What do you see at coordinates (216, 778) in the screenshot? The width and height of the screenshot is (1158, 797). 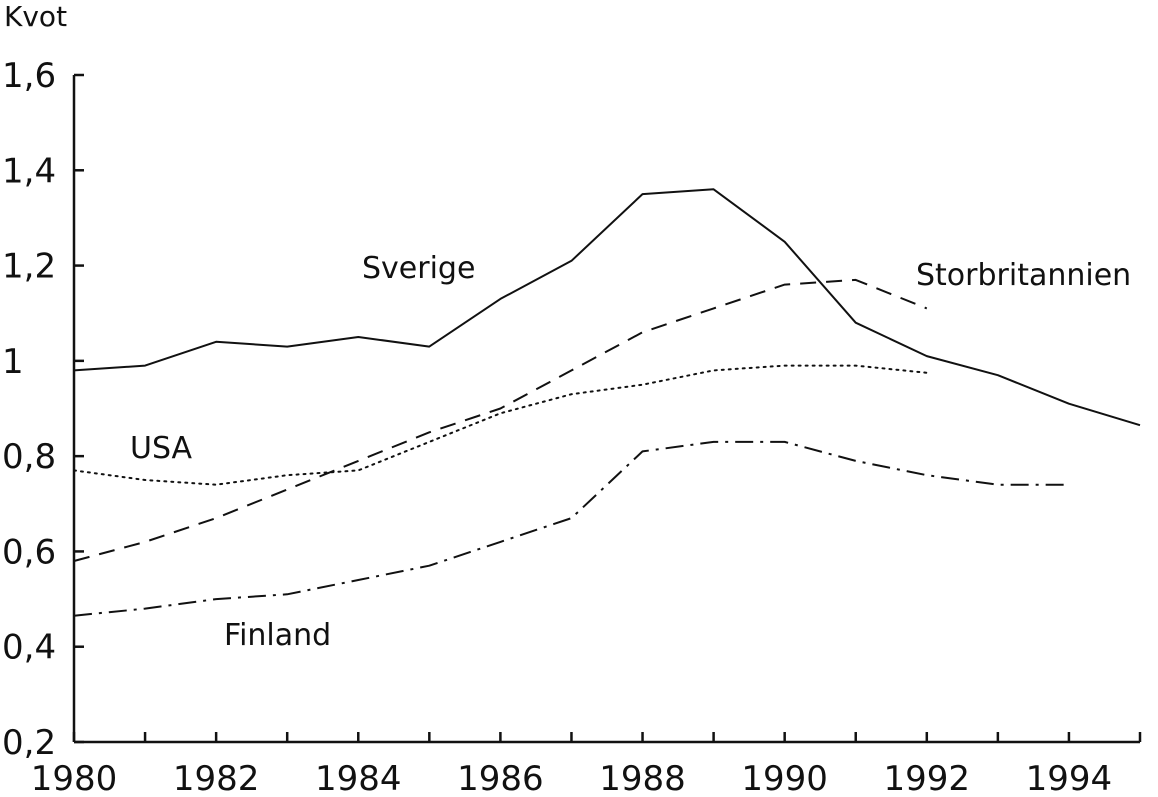 I see `x-tick-label: 1982` at bounding box center [216, 778].